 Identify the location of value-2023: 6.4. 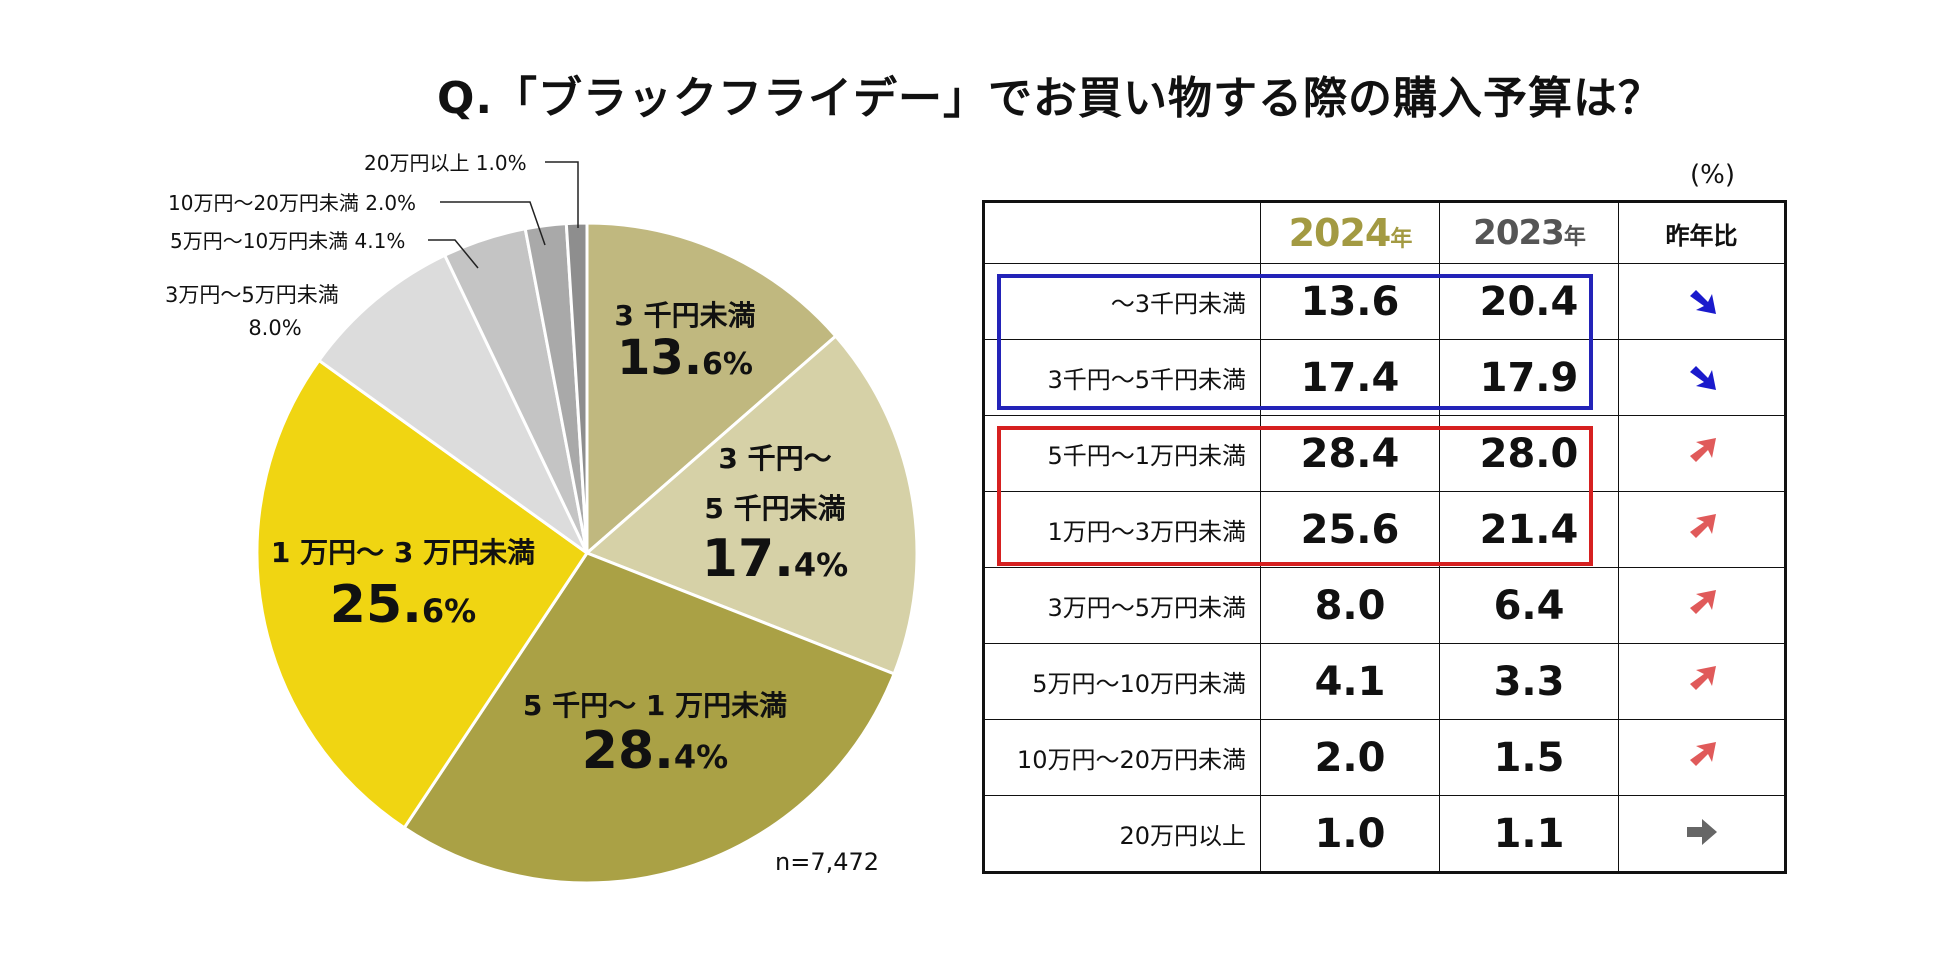
(1529, 605).